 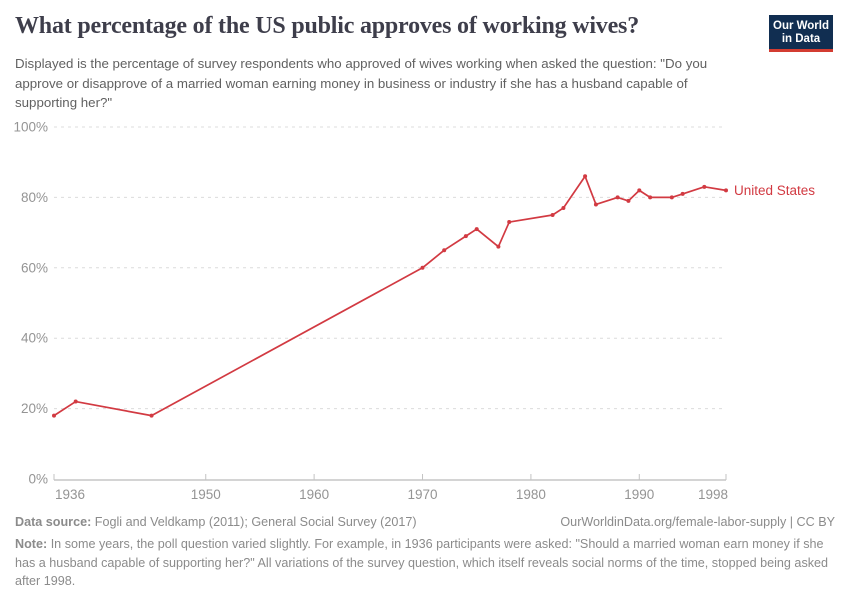 What do you see at coordinates (639, 494) in the screenshot?
I see `x-axis-tick-label: 1990` at bounding box center [639, 494].